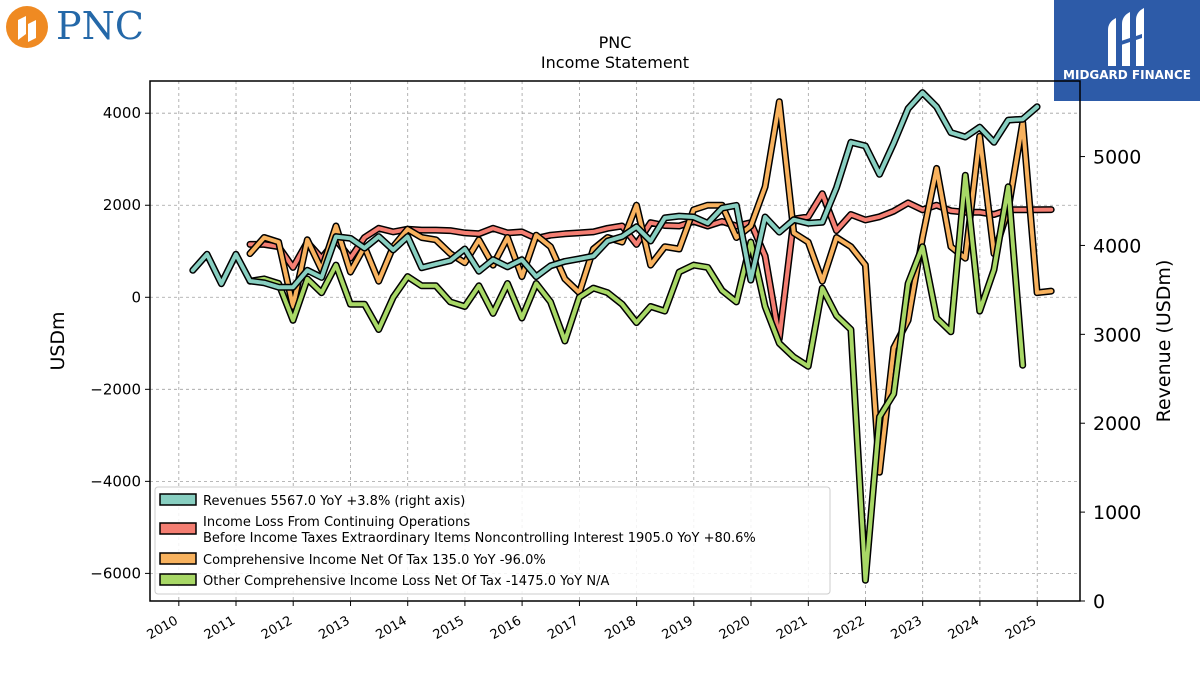 This screenshot has height=675, width=1200. Describe the element at coordinates (115, 573) in the screenshot. I see `left-tick-label: −6000` at that location.